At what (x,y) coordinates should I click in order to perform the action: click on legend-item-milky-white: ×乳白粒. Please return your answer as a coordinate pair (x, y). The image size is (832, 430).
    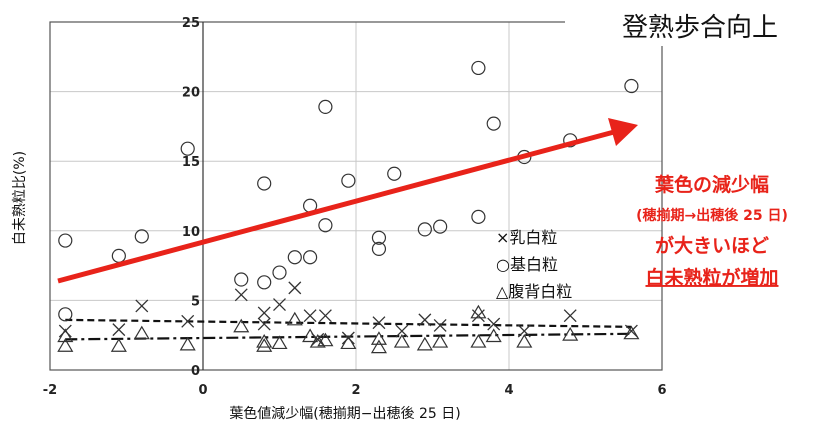
    Looking at the image, I should click on (526, 237).